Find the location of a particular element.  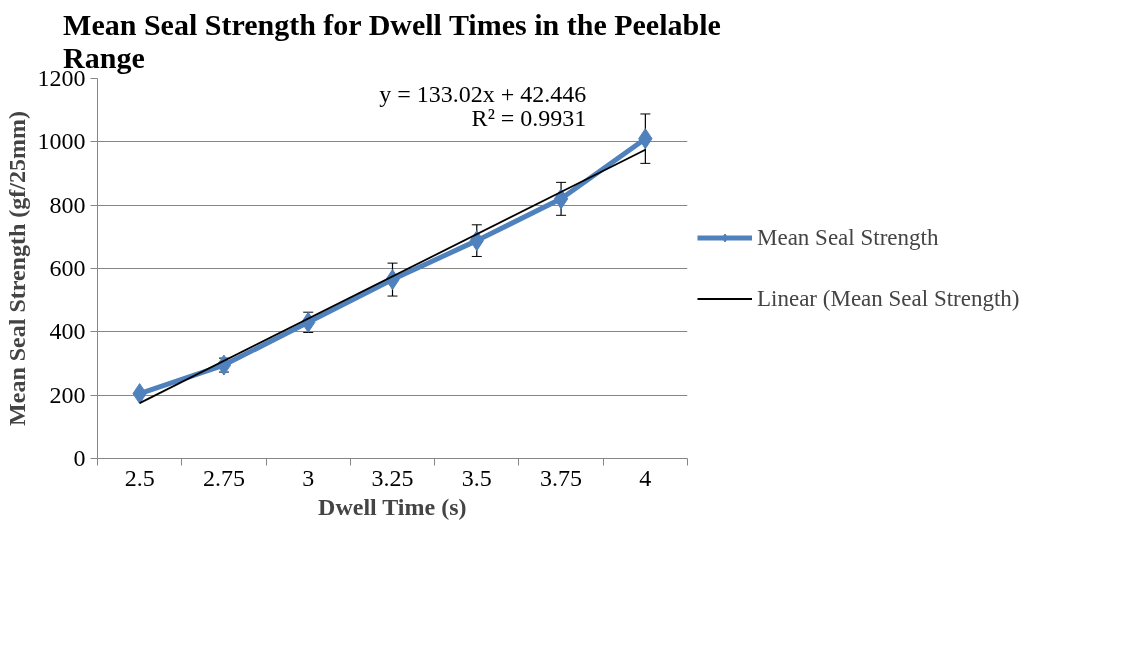

y-axis-title: Mean Seal Strength (gf/25mm) is located at coordinates (16, 268).